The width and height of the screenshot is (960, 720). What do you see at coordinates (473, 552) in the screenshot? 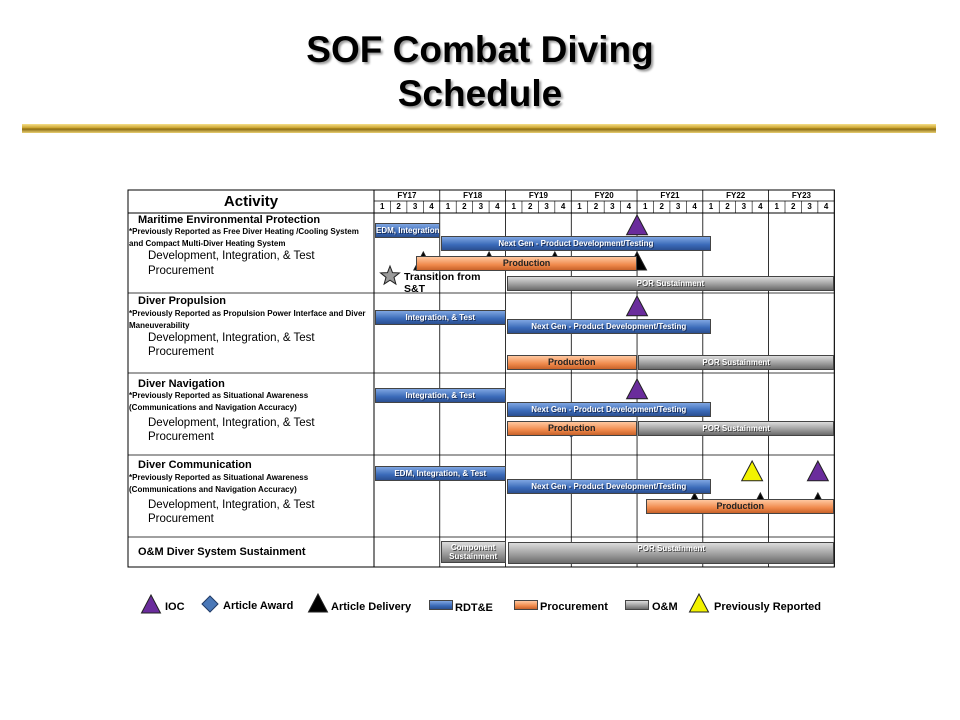
I see `om-bar: Component Sustainment` at bounding box center [473, 552].